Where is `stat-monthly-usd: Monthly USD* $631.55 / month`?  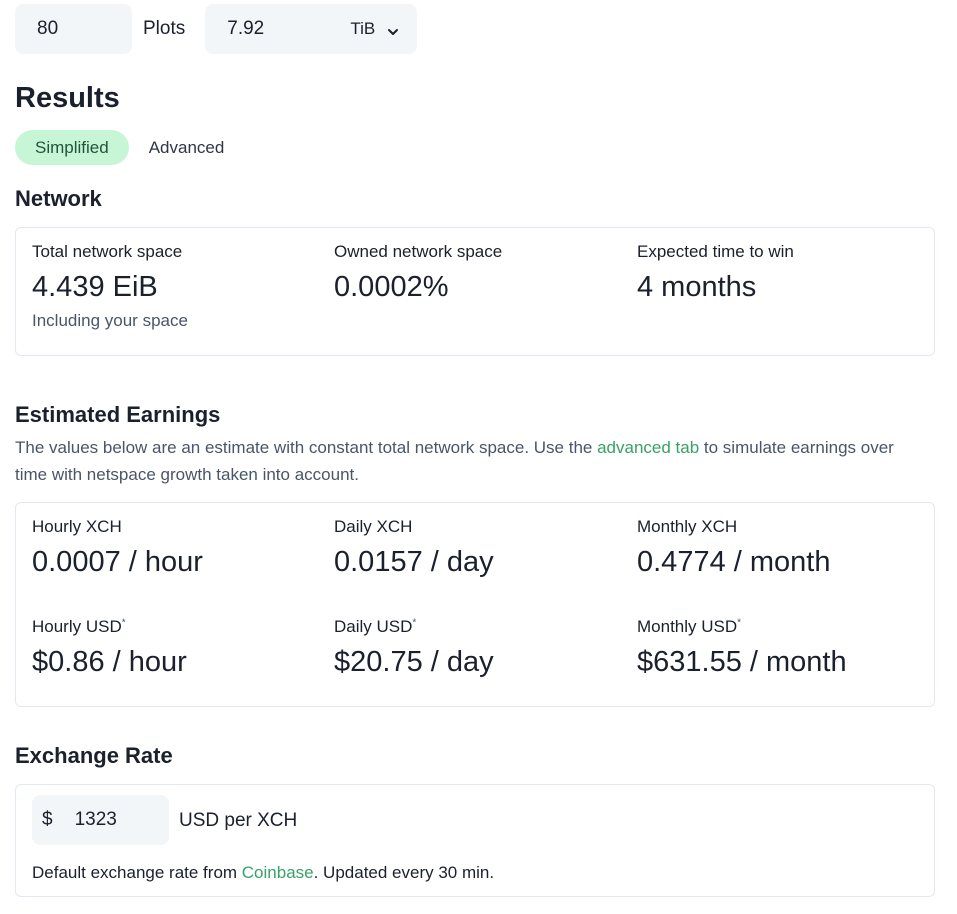 stat-monthly-usd: Monthly USD* $631.55 / month is located at coordinates (742, 648).